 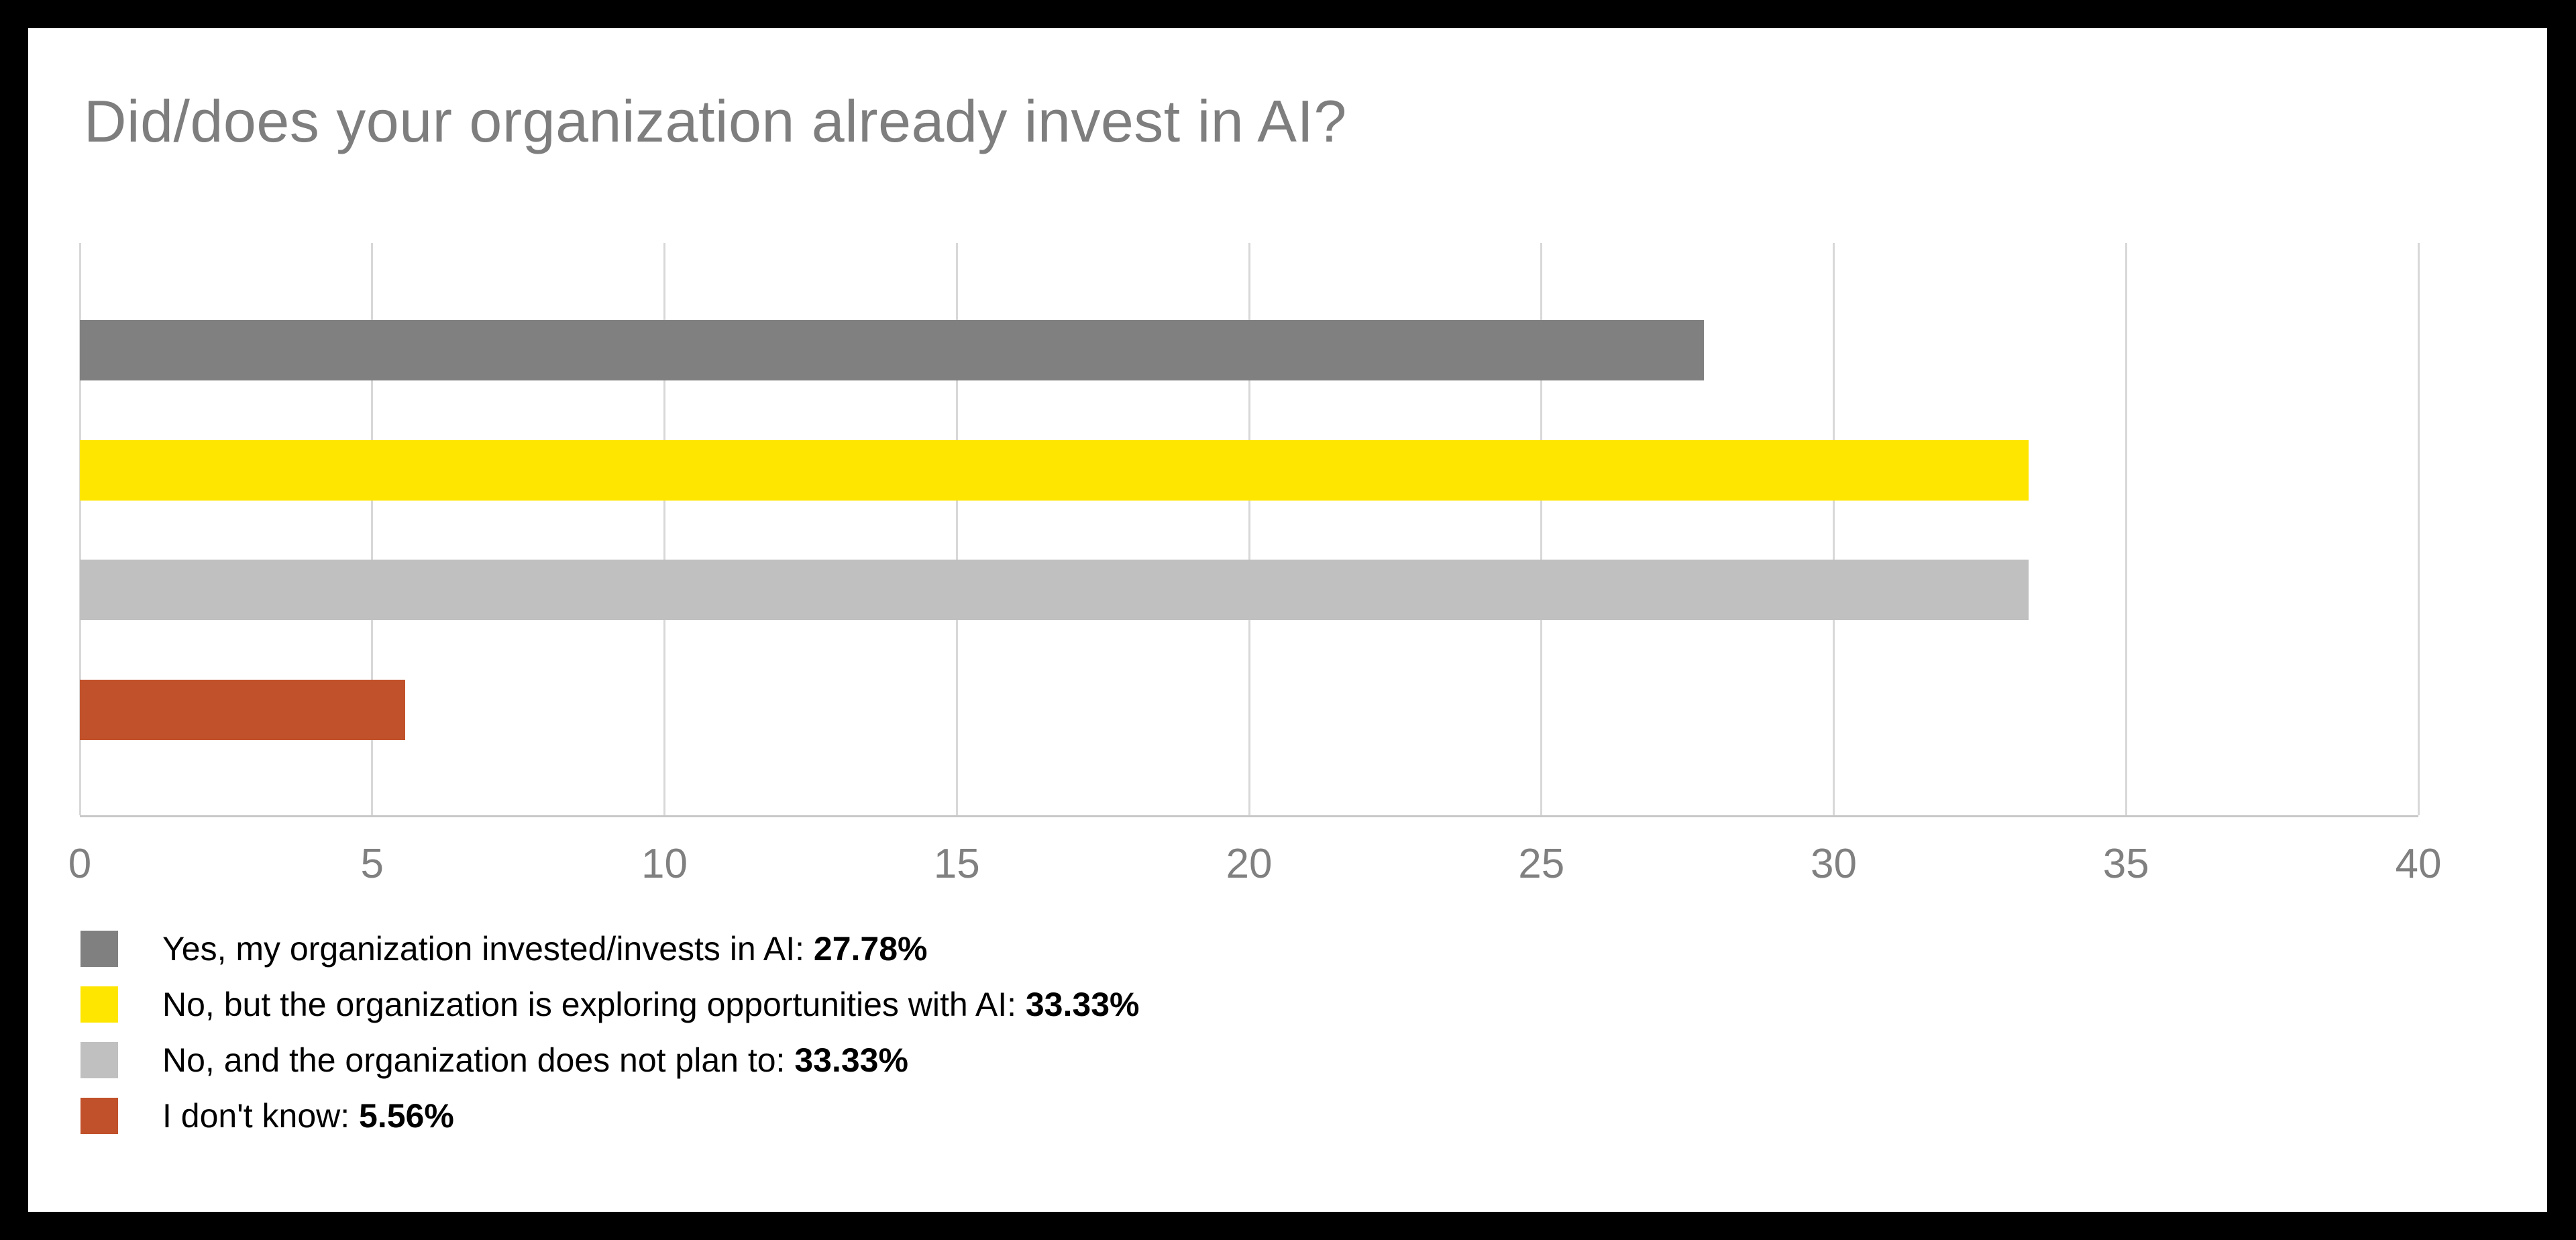 What do you see at coordinates (261, 1115) in the screenshot?
I see `legend-label-text: I don't know:` at bounding box center [261, 1115].